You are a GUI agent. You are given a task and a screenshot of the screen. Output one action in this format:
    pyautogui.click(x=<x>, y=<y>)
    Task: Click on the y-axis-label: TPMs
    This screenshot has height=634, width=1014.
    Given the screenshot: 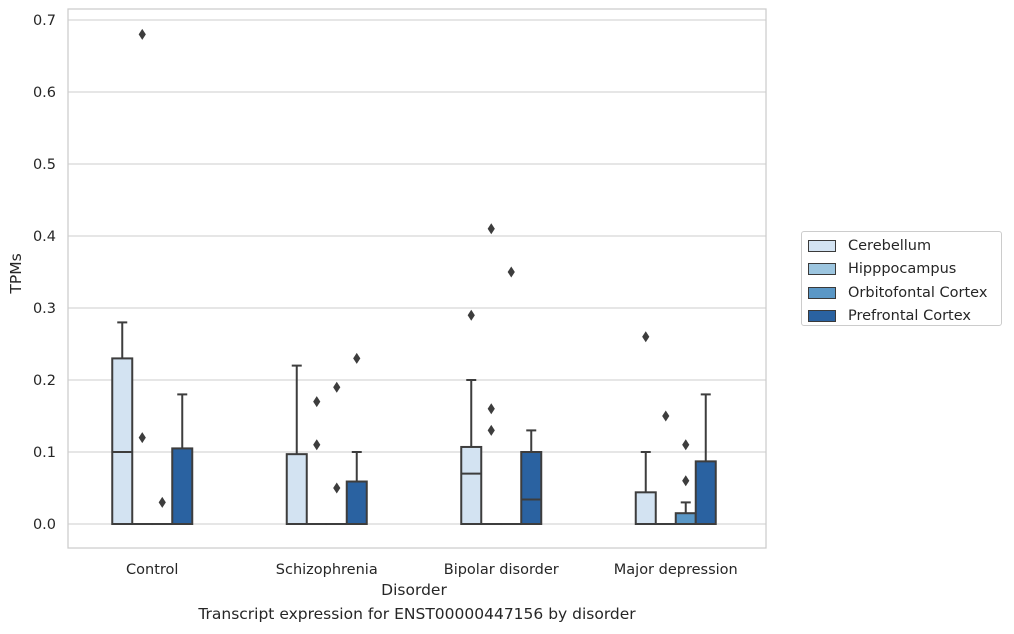 What is the action you would take?
    pyautogui.click(x=16, y=273)
    